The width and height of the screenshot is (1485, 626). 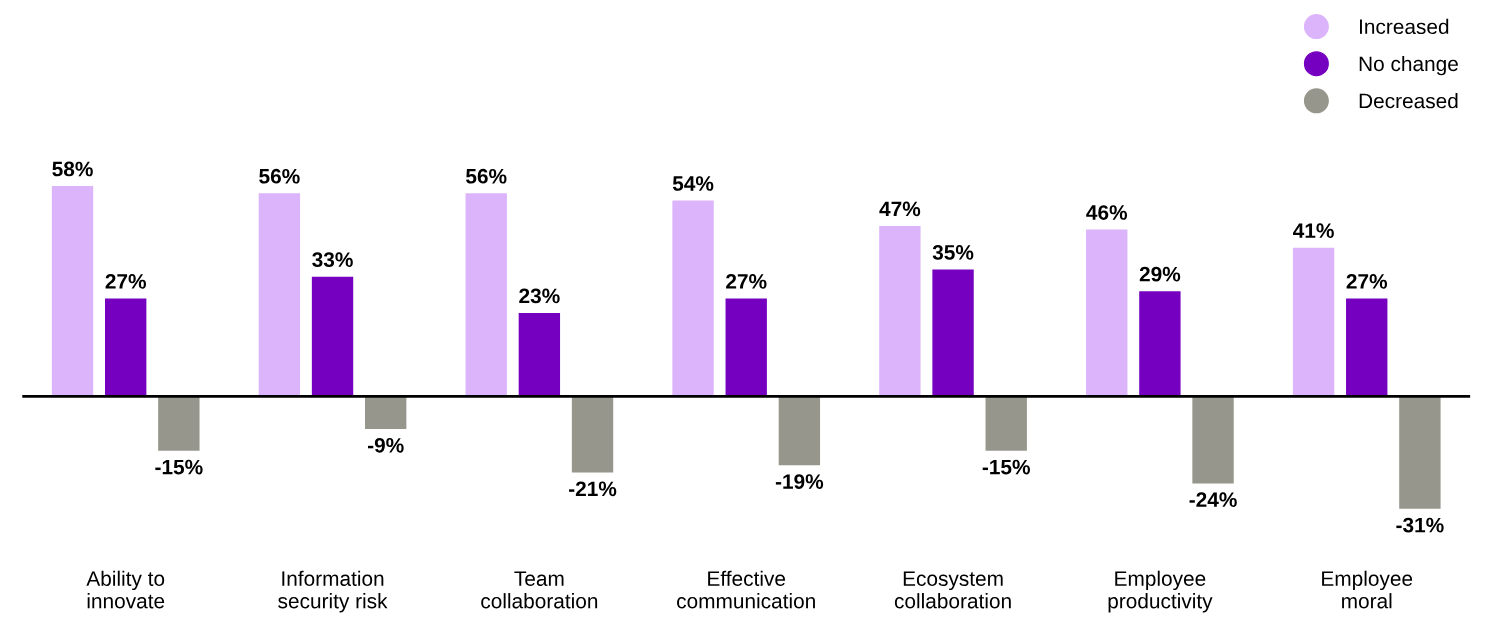 I want to click on data-label: 58%, so click(x=72, y=169).